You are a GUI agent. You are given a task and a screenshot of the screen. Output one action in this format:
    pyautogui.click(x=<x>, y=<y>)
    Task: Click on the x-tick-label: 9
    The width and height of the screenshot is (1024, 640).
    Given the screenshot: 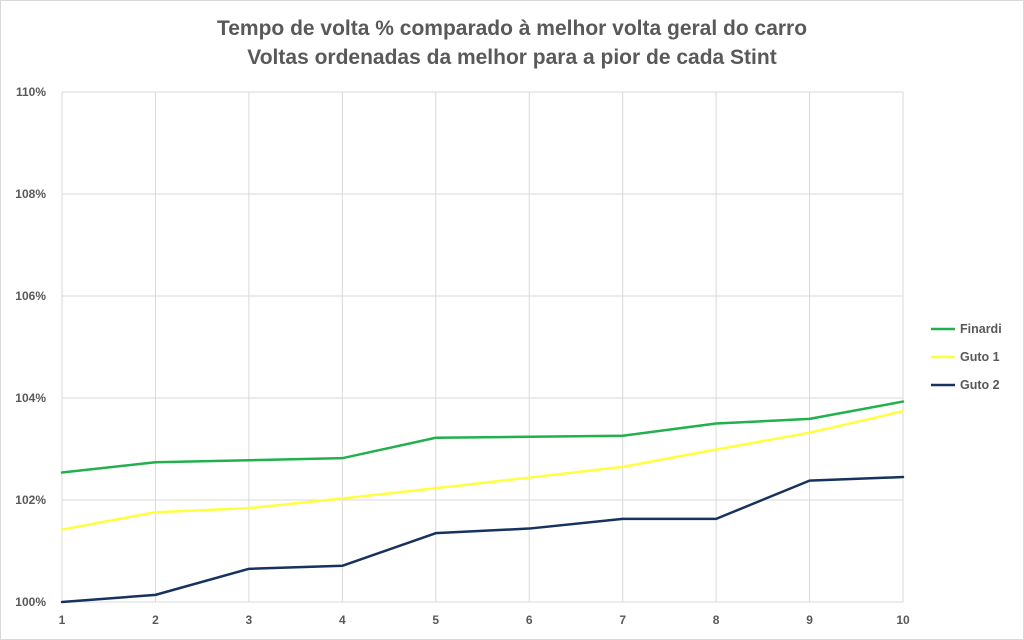 What is the action you would take?
    pyautogui.click(x=809, y=620)
    